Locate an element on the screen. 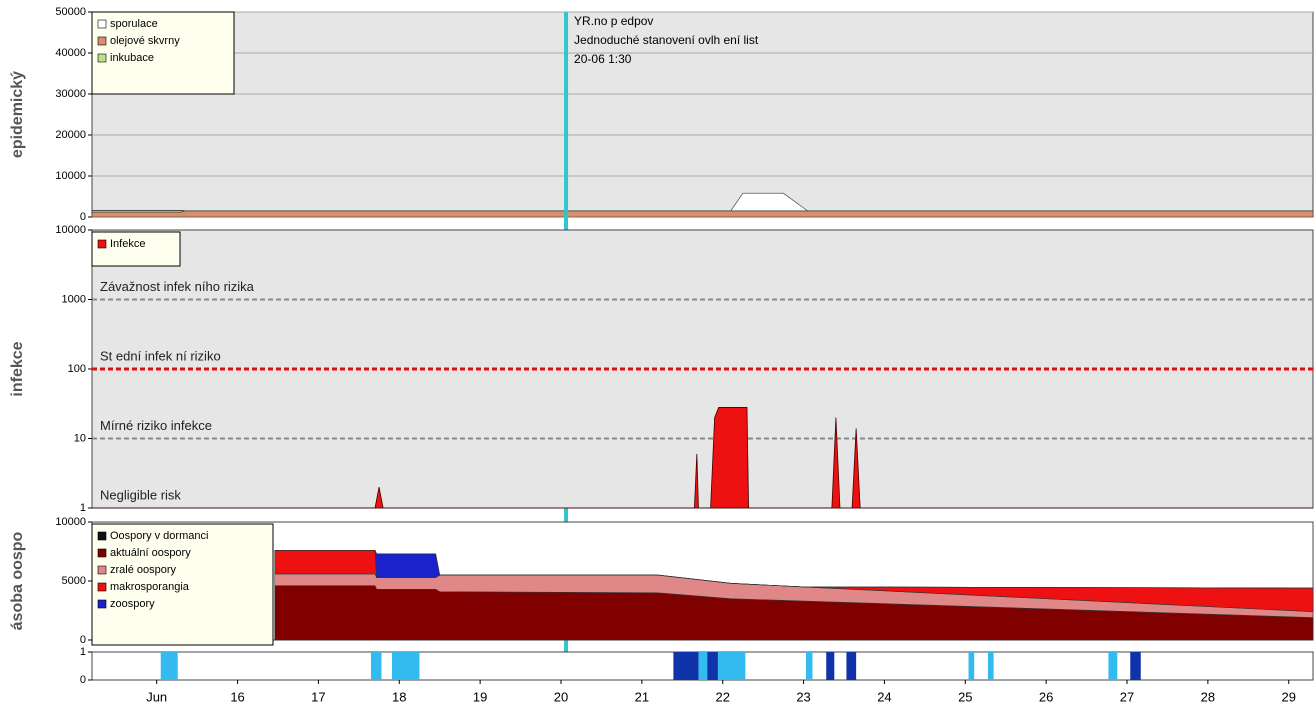 The height and width of the screenshot is (711, 1316). x-tick-label: 18 is located at coordinates (399, 696).